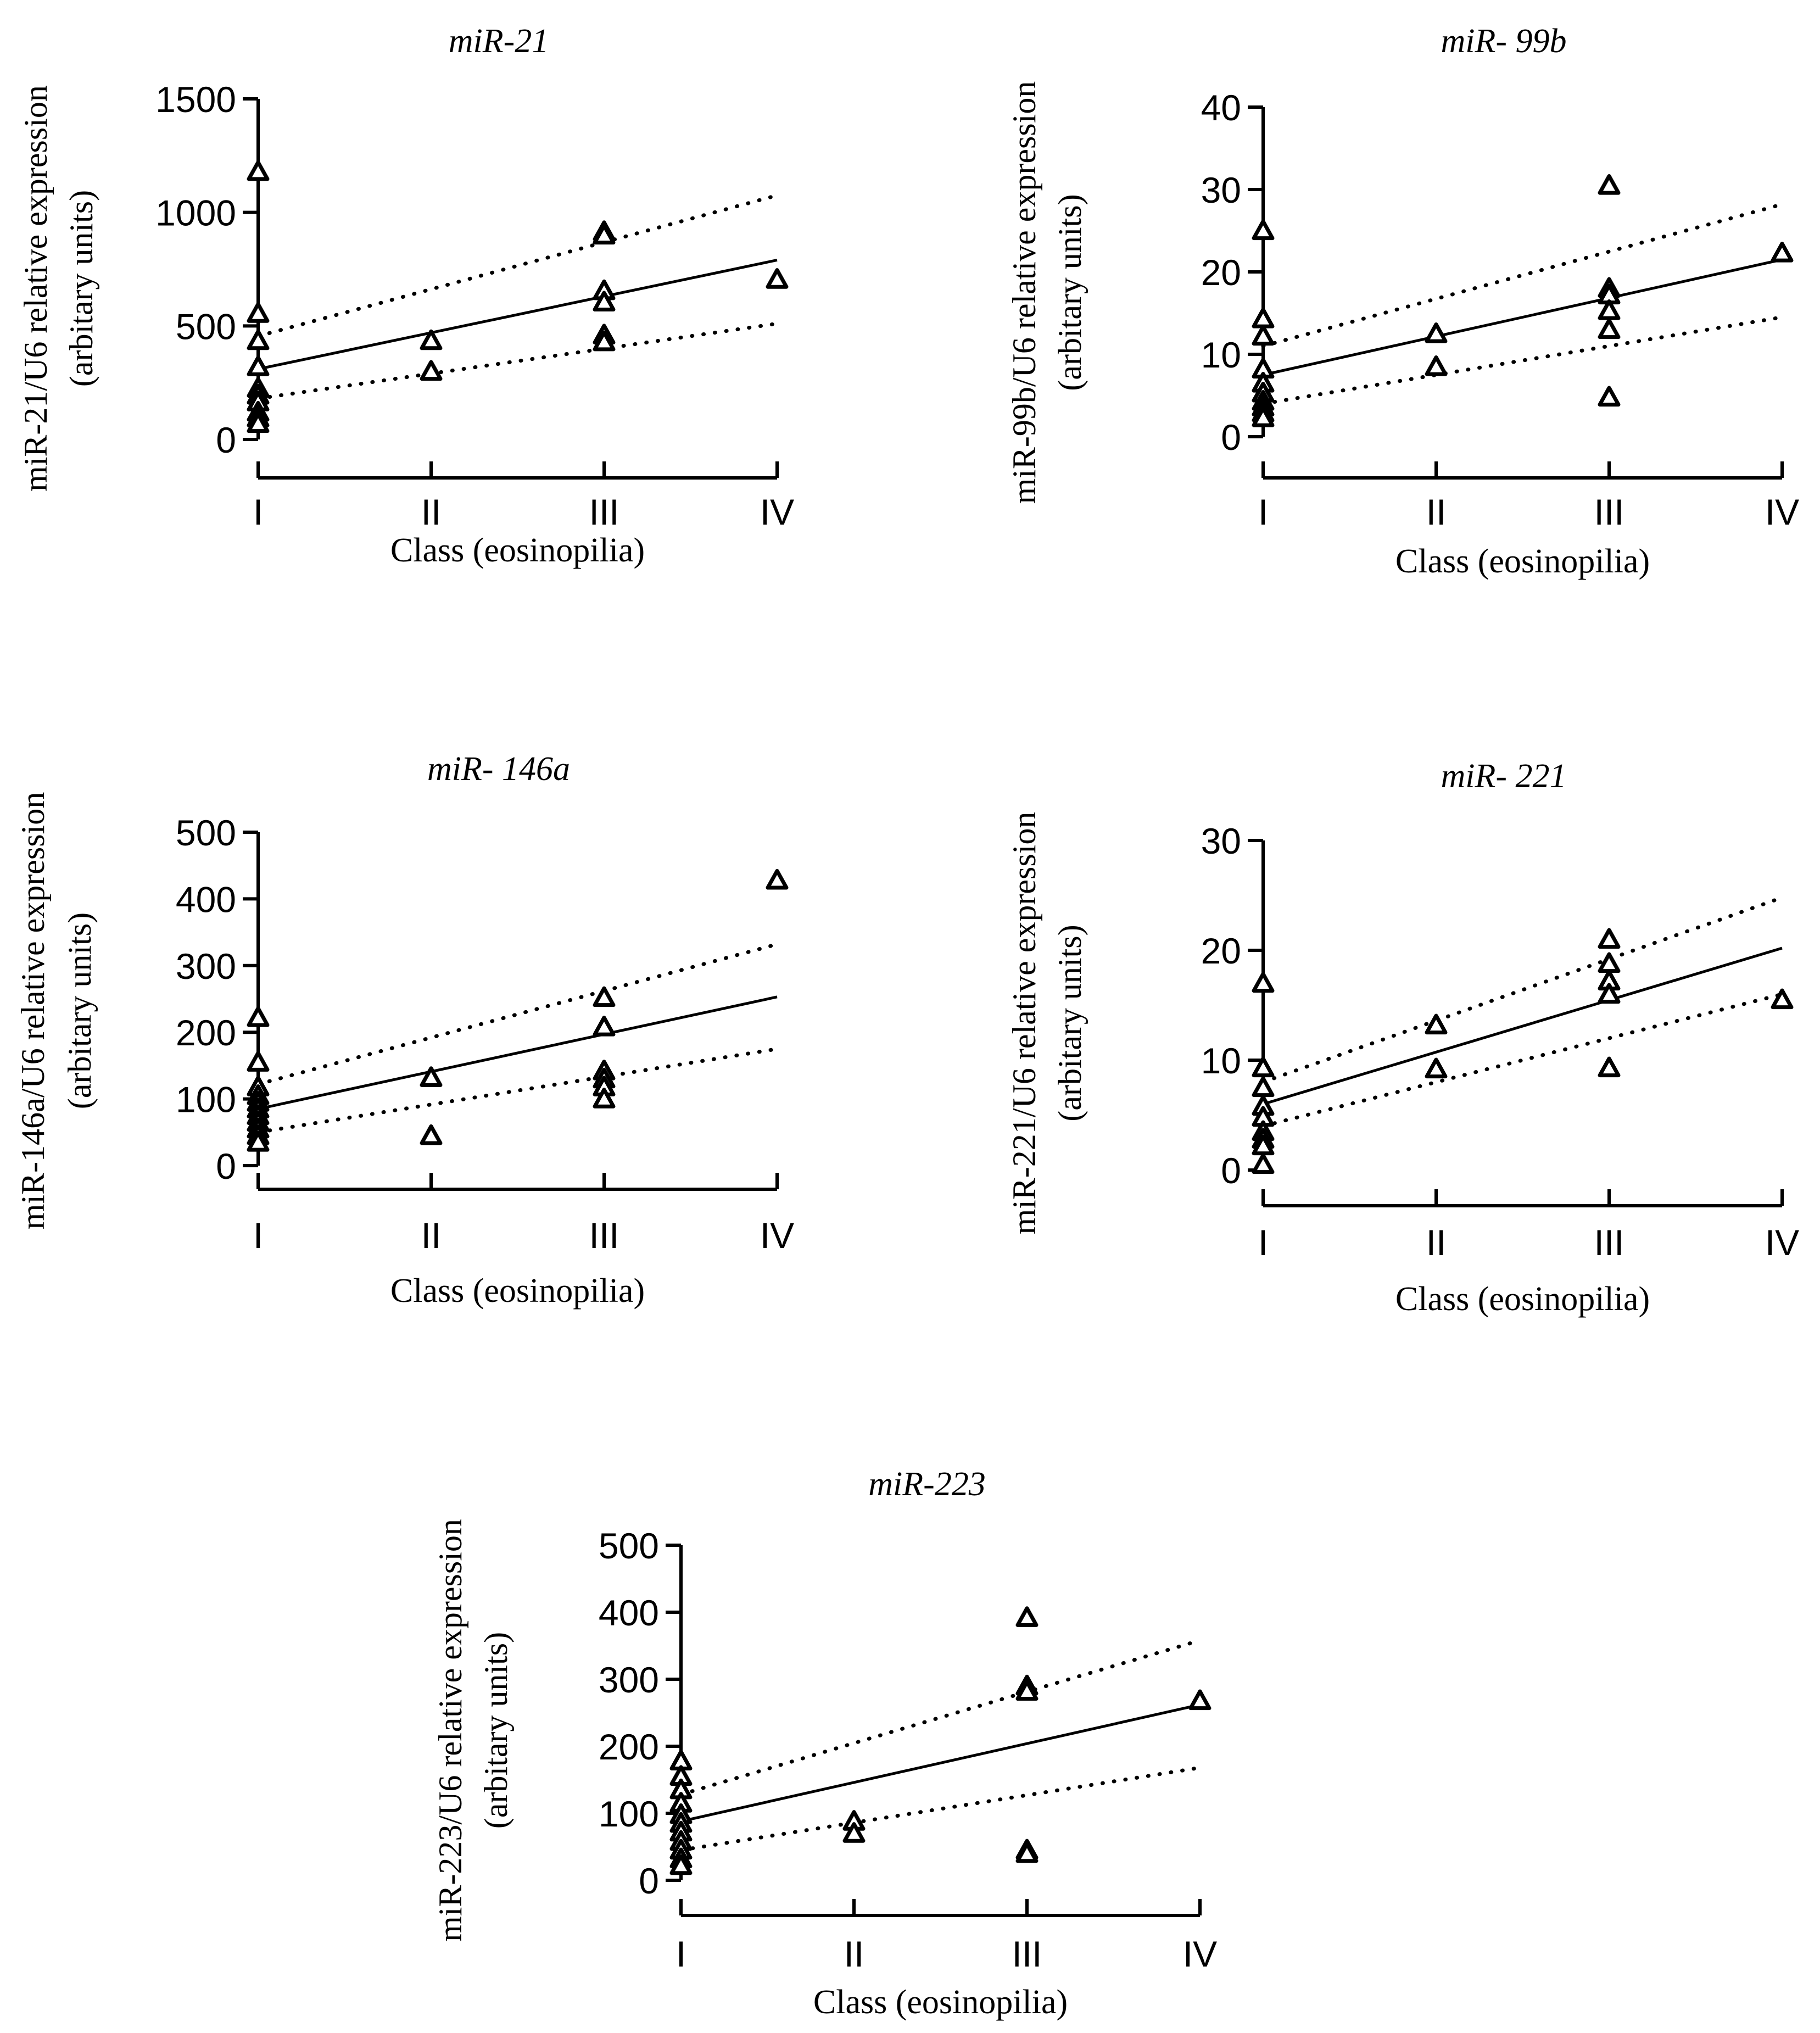  Describe the element at coordinates (1221, 951) in the screenshot. I see `y-tick-label: 20` at that location.